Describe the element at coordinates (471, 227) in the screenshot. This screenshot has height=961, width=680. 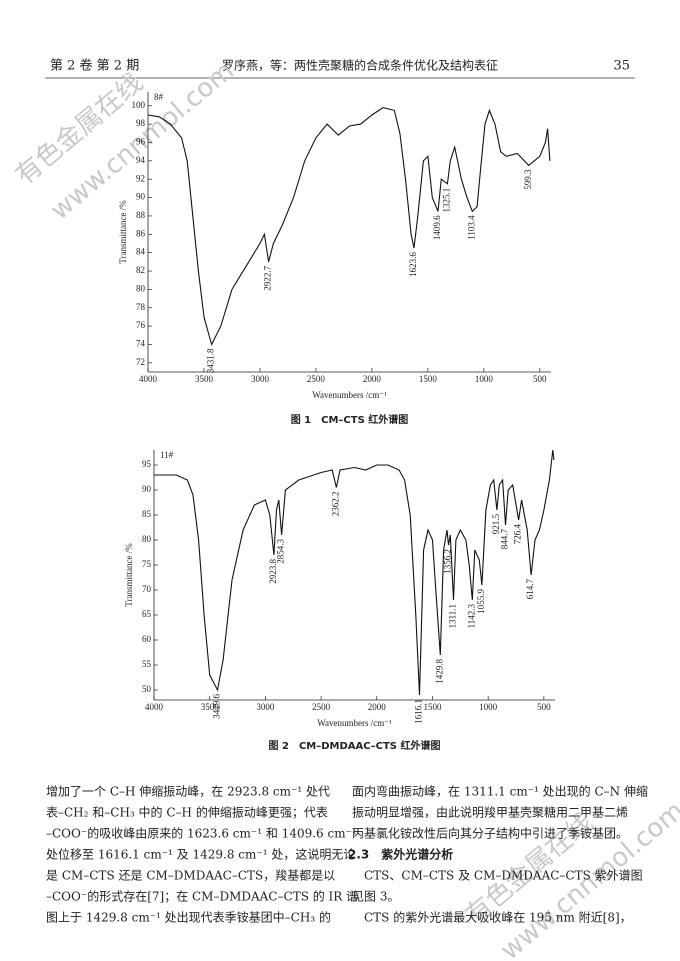
I see `peak-label: 1103.4` at that location.